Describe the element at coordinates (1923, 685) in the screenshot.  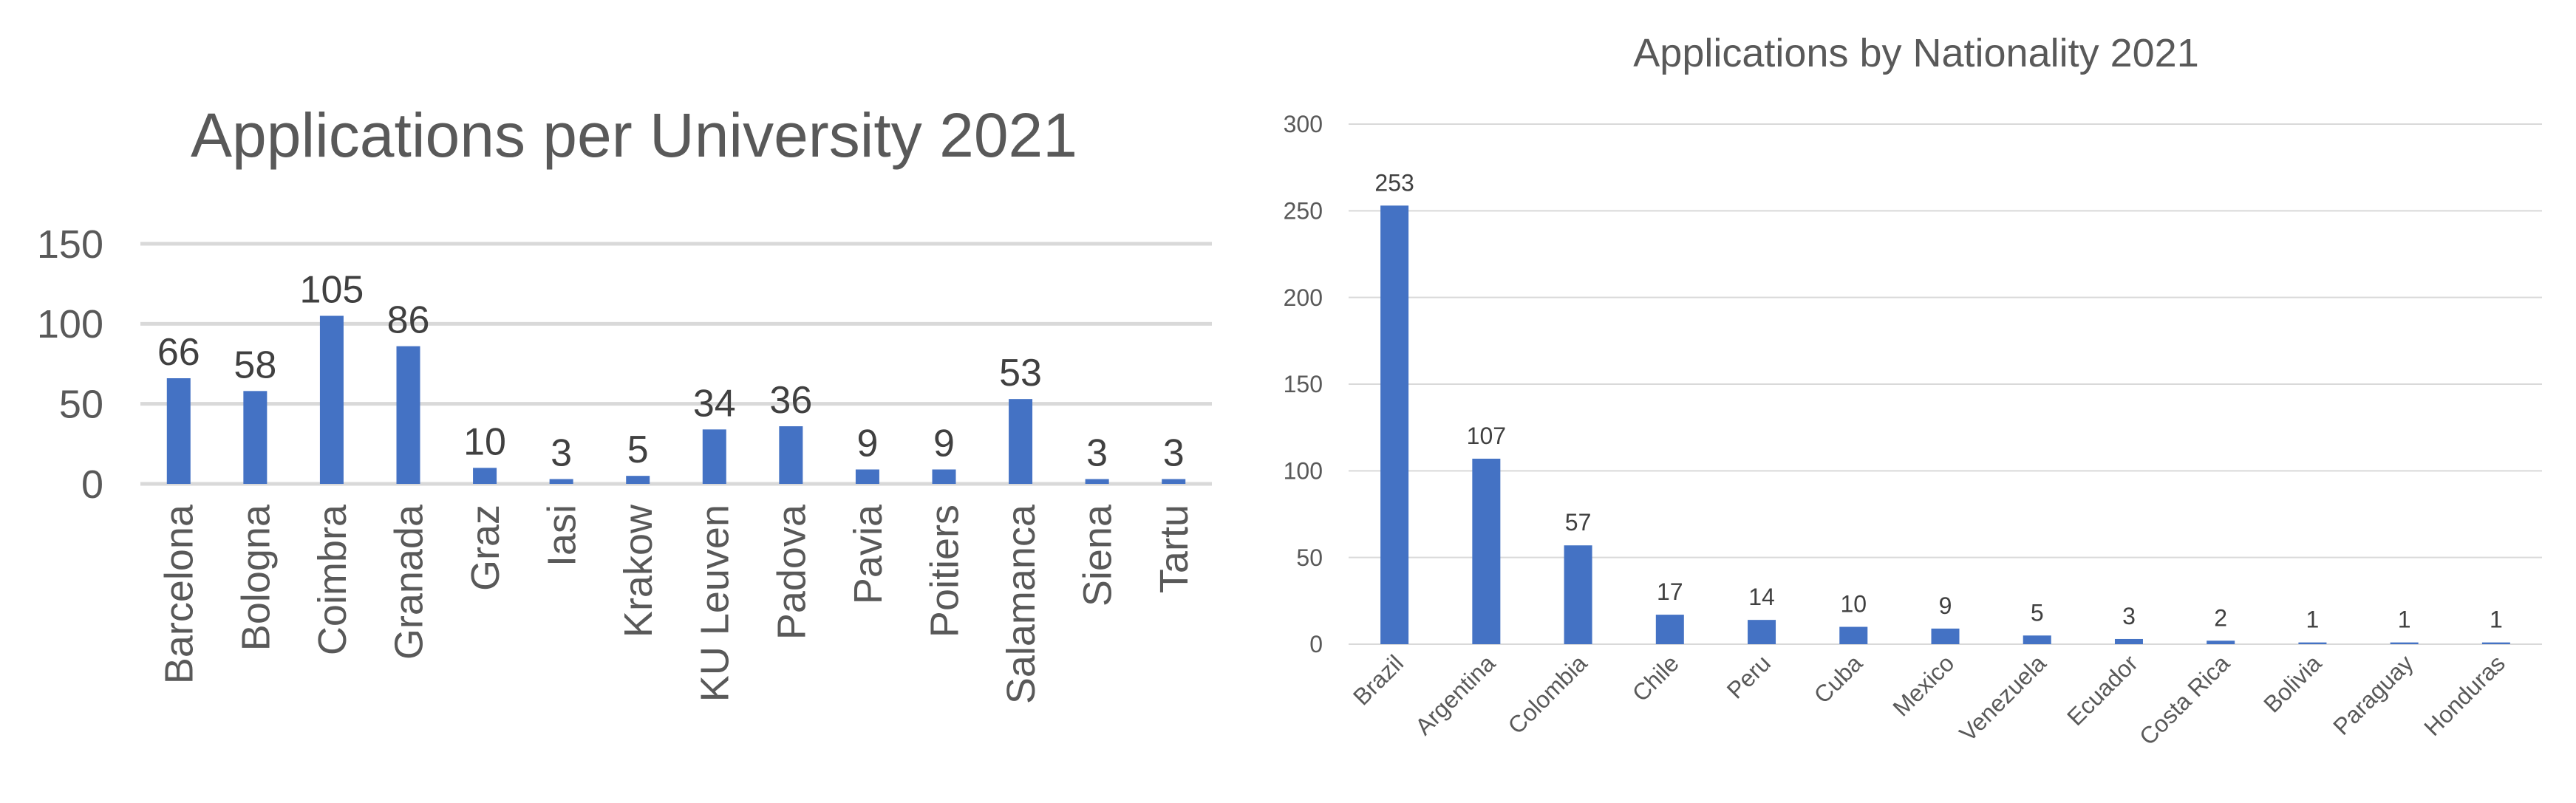
I see `right-category-label: Mexico` at that location.